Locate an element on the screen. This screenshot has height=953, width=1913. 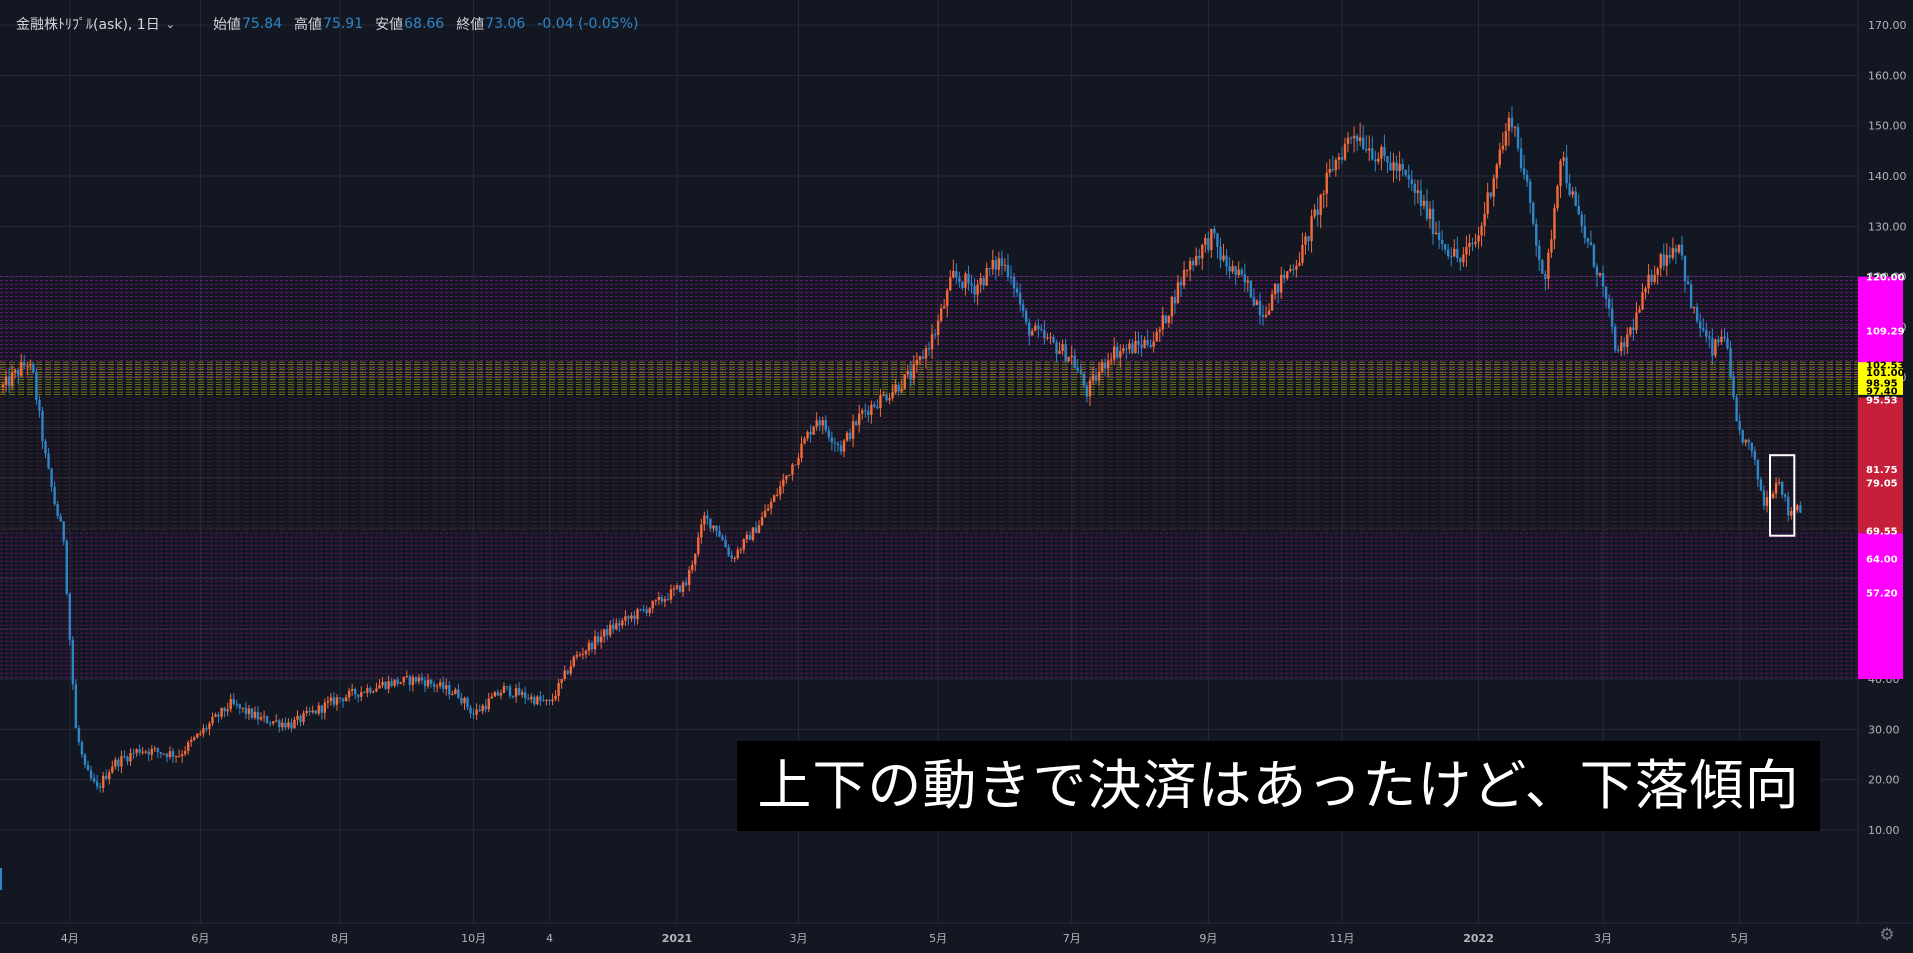
chevron-down-icon: ⌄ is located at coordinates (170, 24).